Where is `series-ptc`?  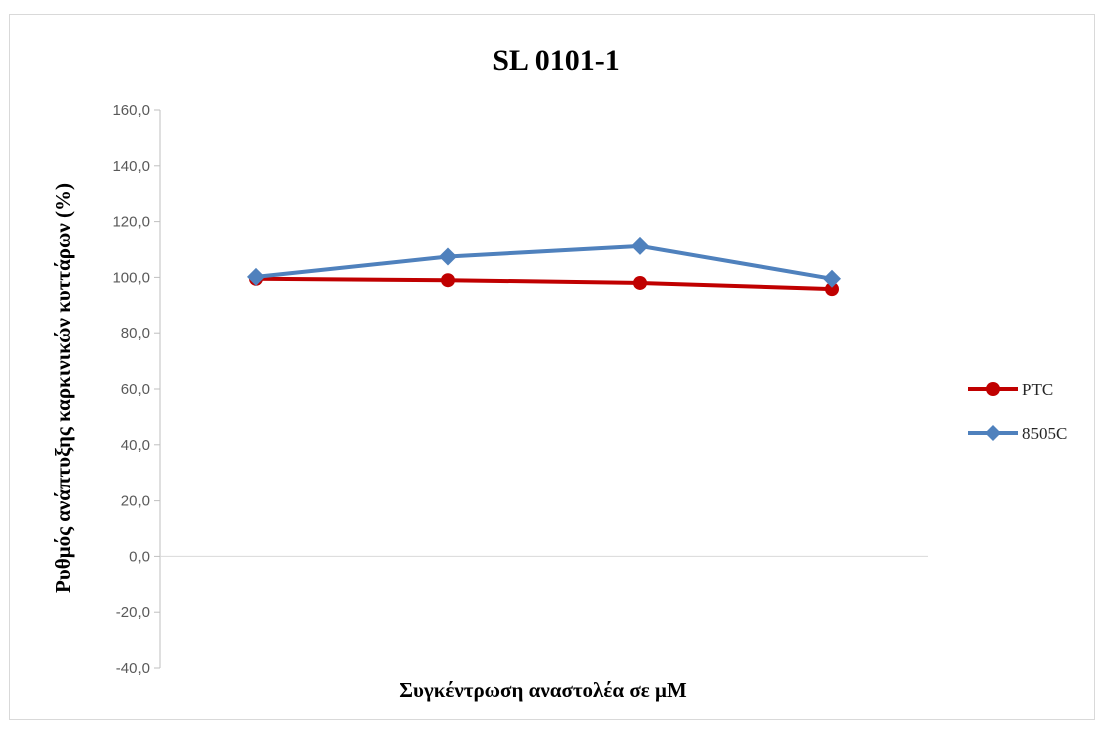
series-ptc is located at coordinates (544, 284).